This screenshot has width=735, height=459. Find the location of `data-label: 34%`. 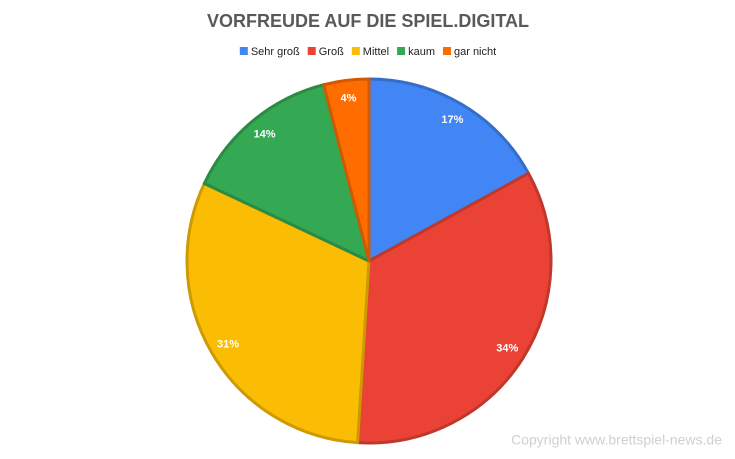

data-label: 34% is located at coordinates (507, 349).